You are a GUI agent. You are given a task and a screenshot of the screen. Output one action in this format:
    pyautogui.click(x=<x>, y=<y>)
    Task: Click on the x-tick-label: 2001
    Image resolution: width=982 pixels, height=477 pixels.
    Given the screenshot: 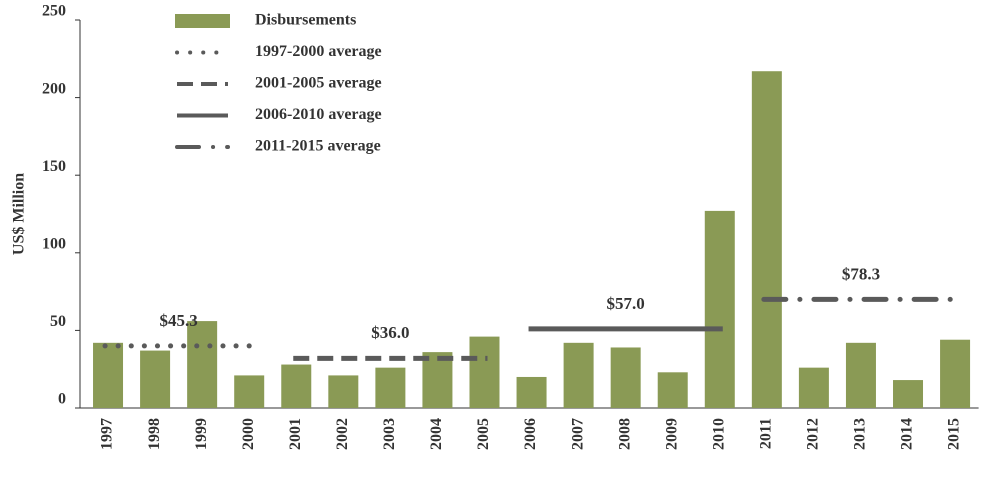 What is the action you would take?
    pyautogui.click(x=295, y=434)
    